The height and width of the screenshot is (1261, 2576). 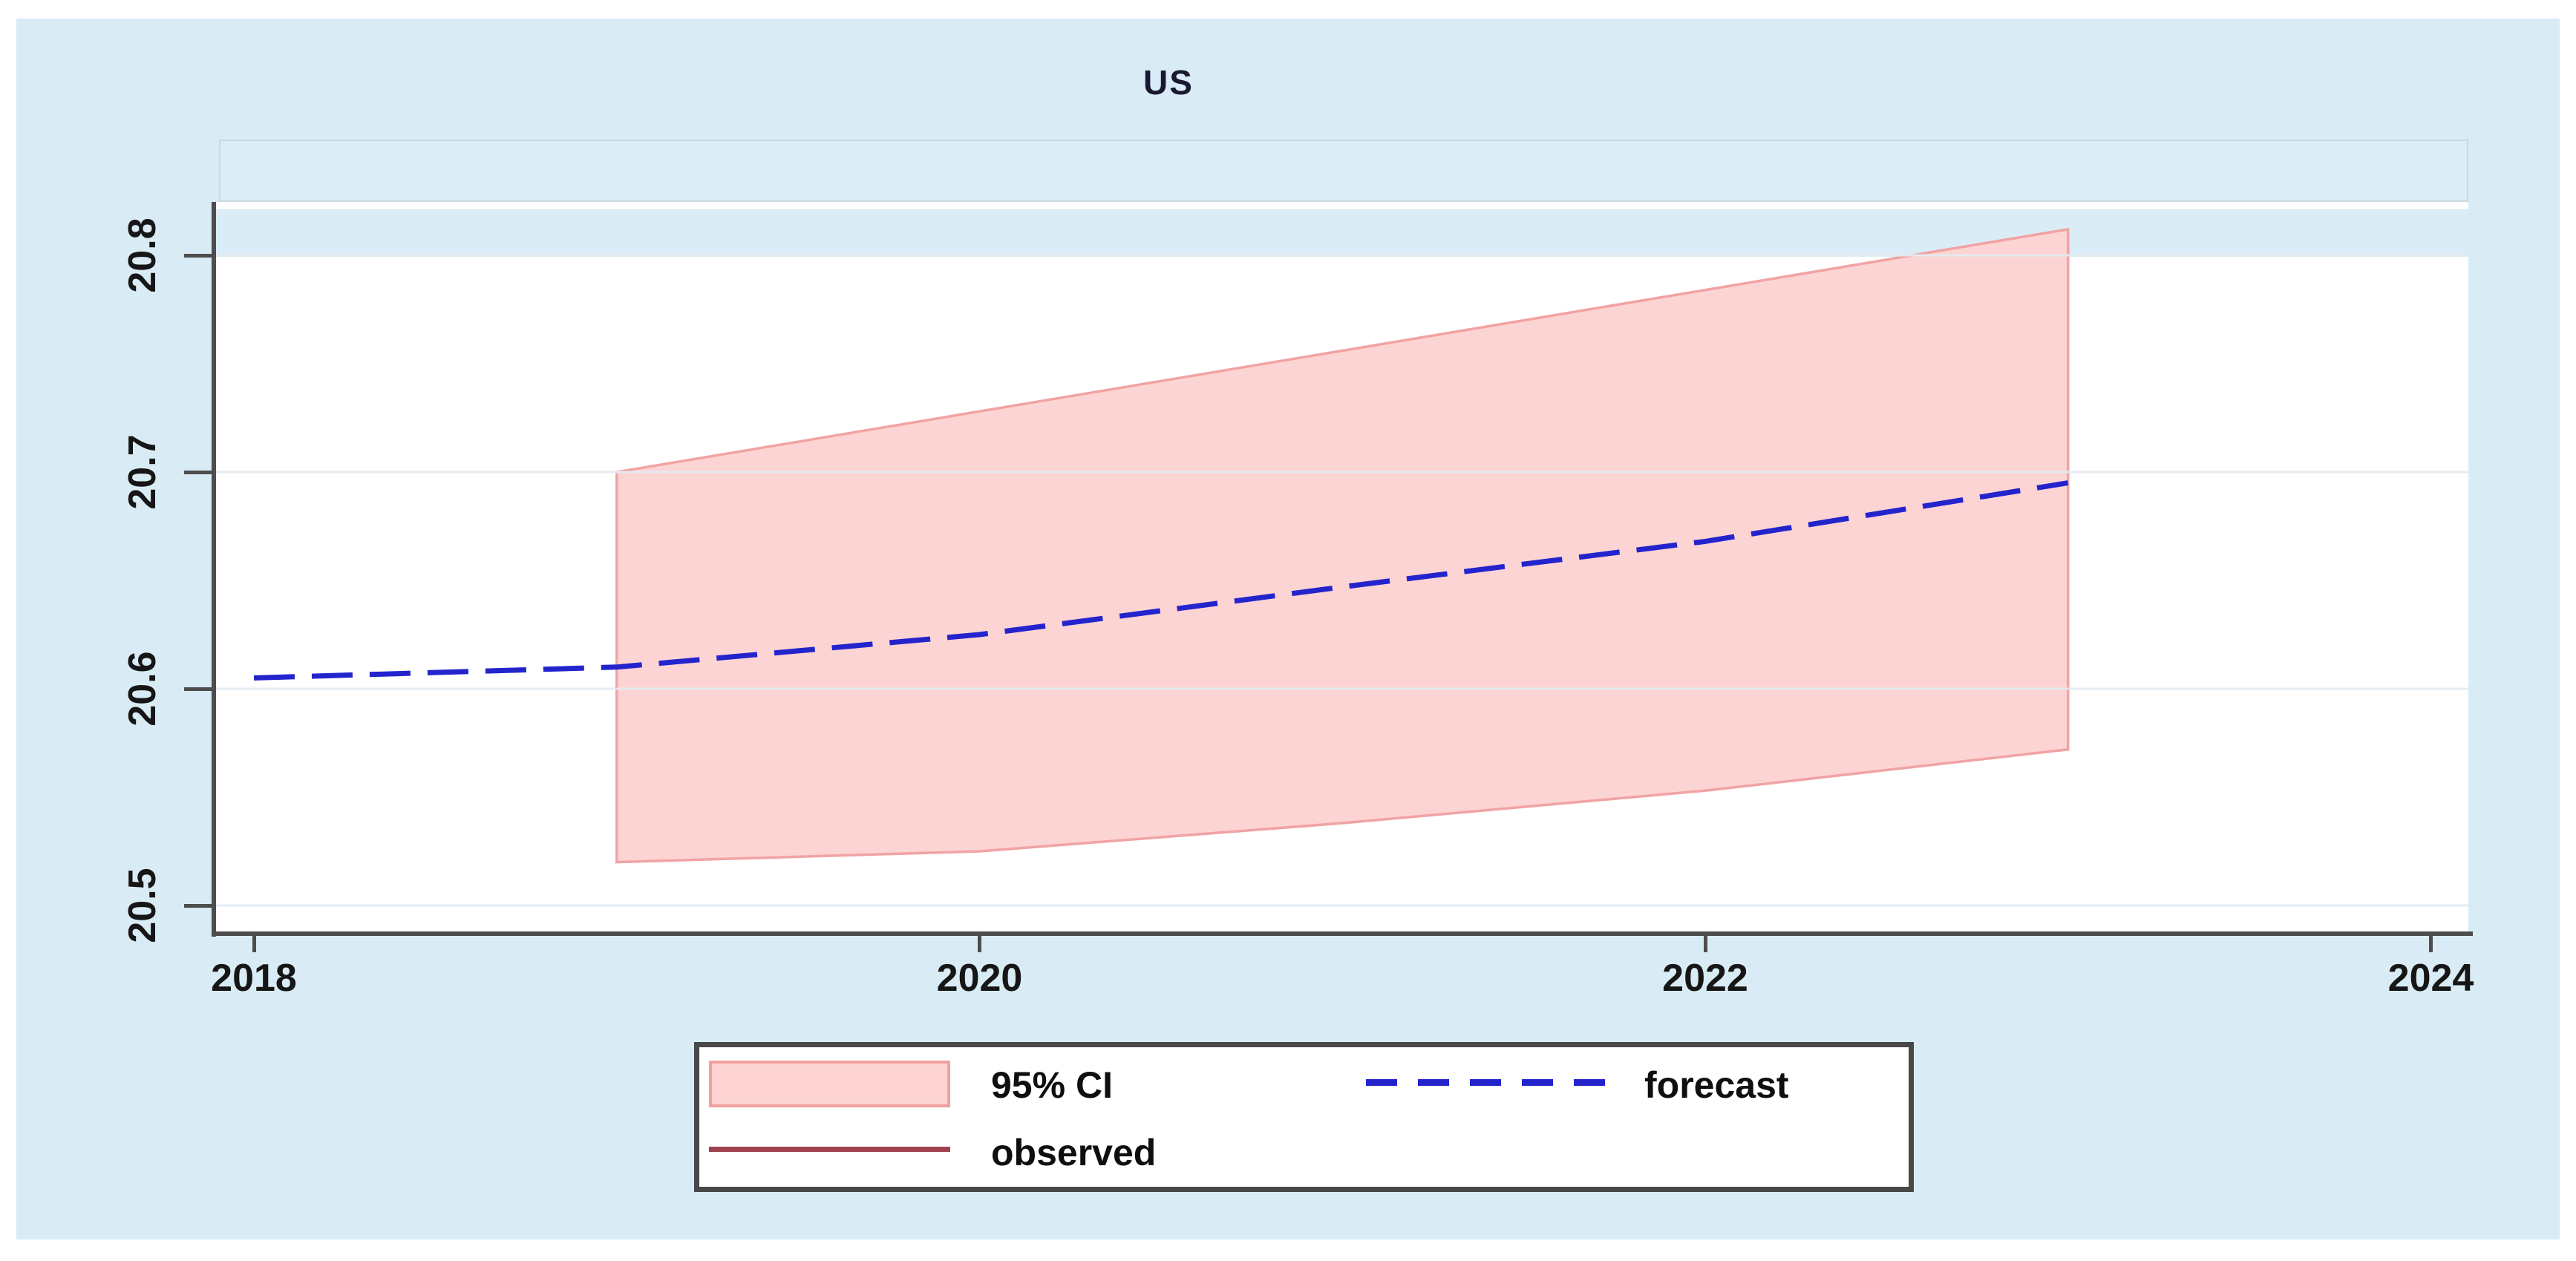 I want to click on x-axis-line, so click(x=1342, y=934).